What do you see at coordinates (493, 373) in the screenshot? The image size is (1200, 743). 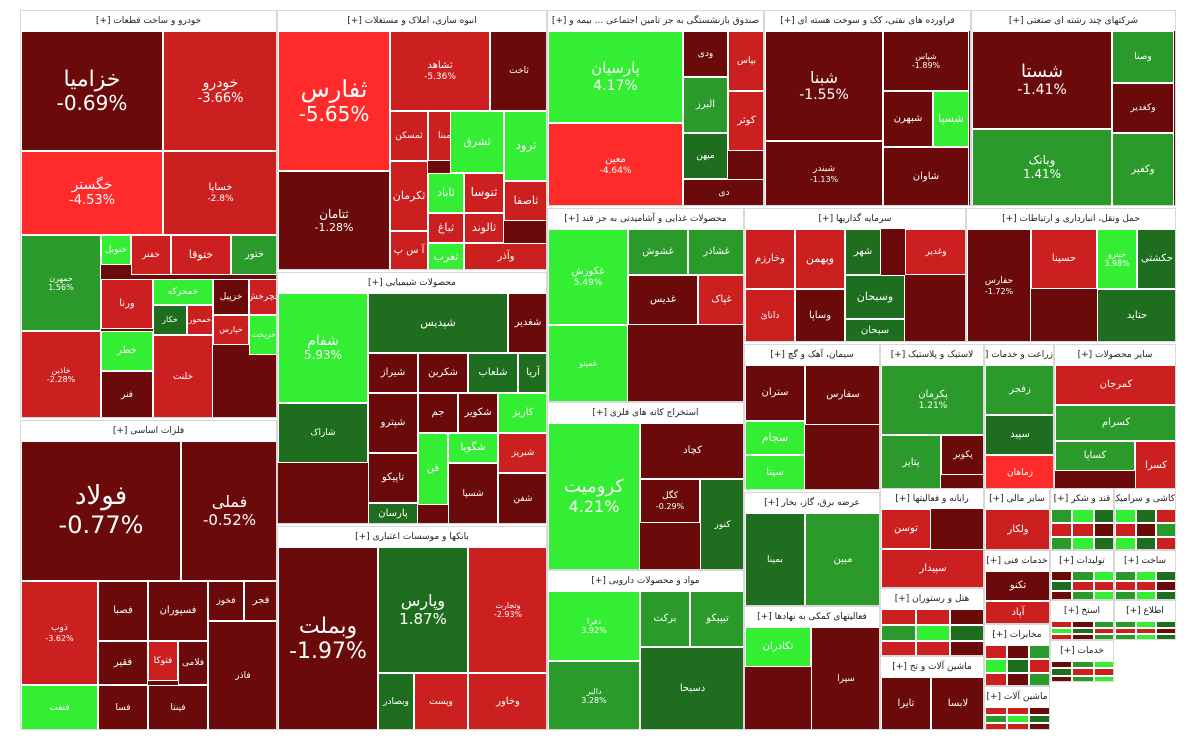 I see `stock-tile: شلعاب` at bounding box center [493, 373].